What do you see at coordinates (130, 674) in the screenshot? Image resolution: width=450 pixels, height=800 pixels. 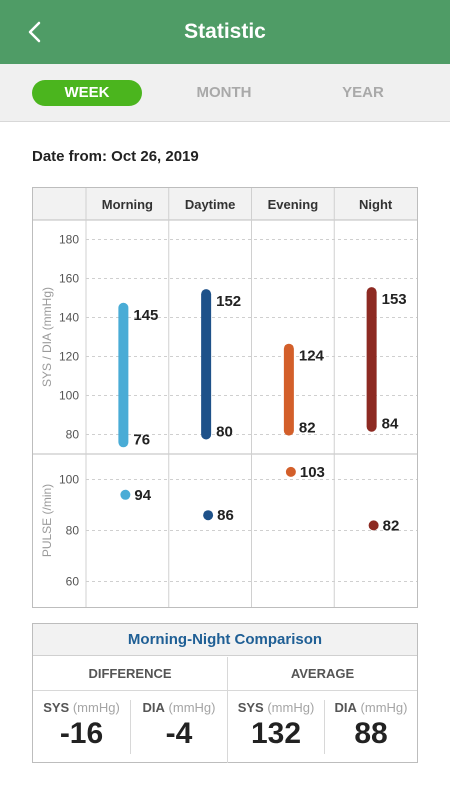 I see `difference-header: DIFFERENCE` at bounding box center [130, 674].